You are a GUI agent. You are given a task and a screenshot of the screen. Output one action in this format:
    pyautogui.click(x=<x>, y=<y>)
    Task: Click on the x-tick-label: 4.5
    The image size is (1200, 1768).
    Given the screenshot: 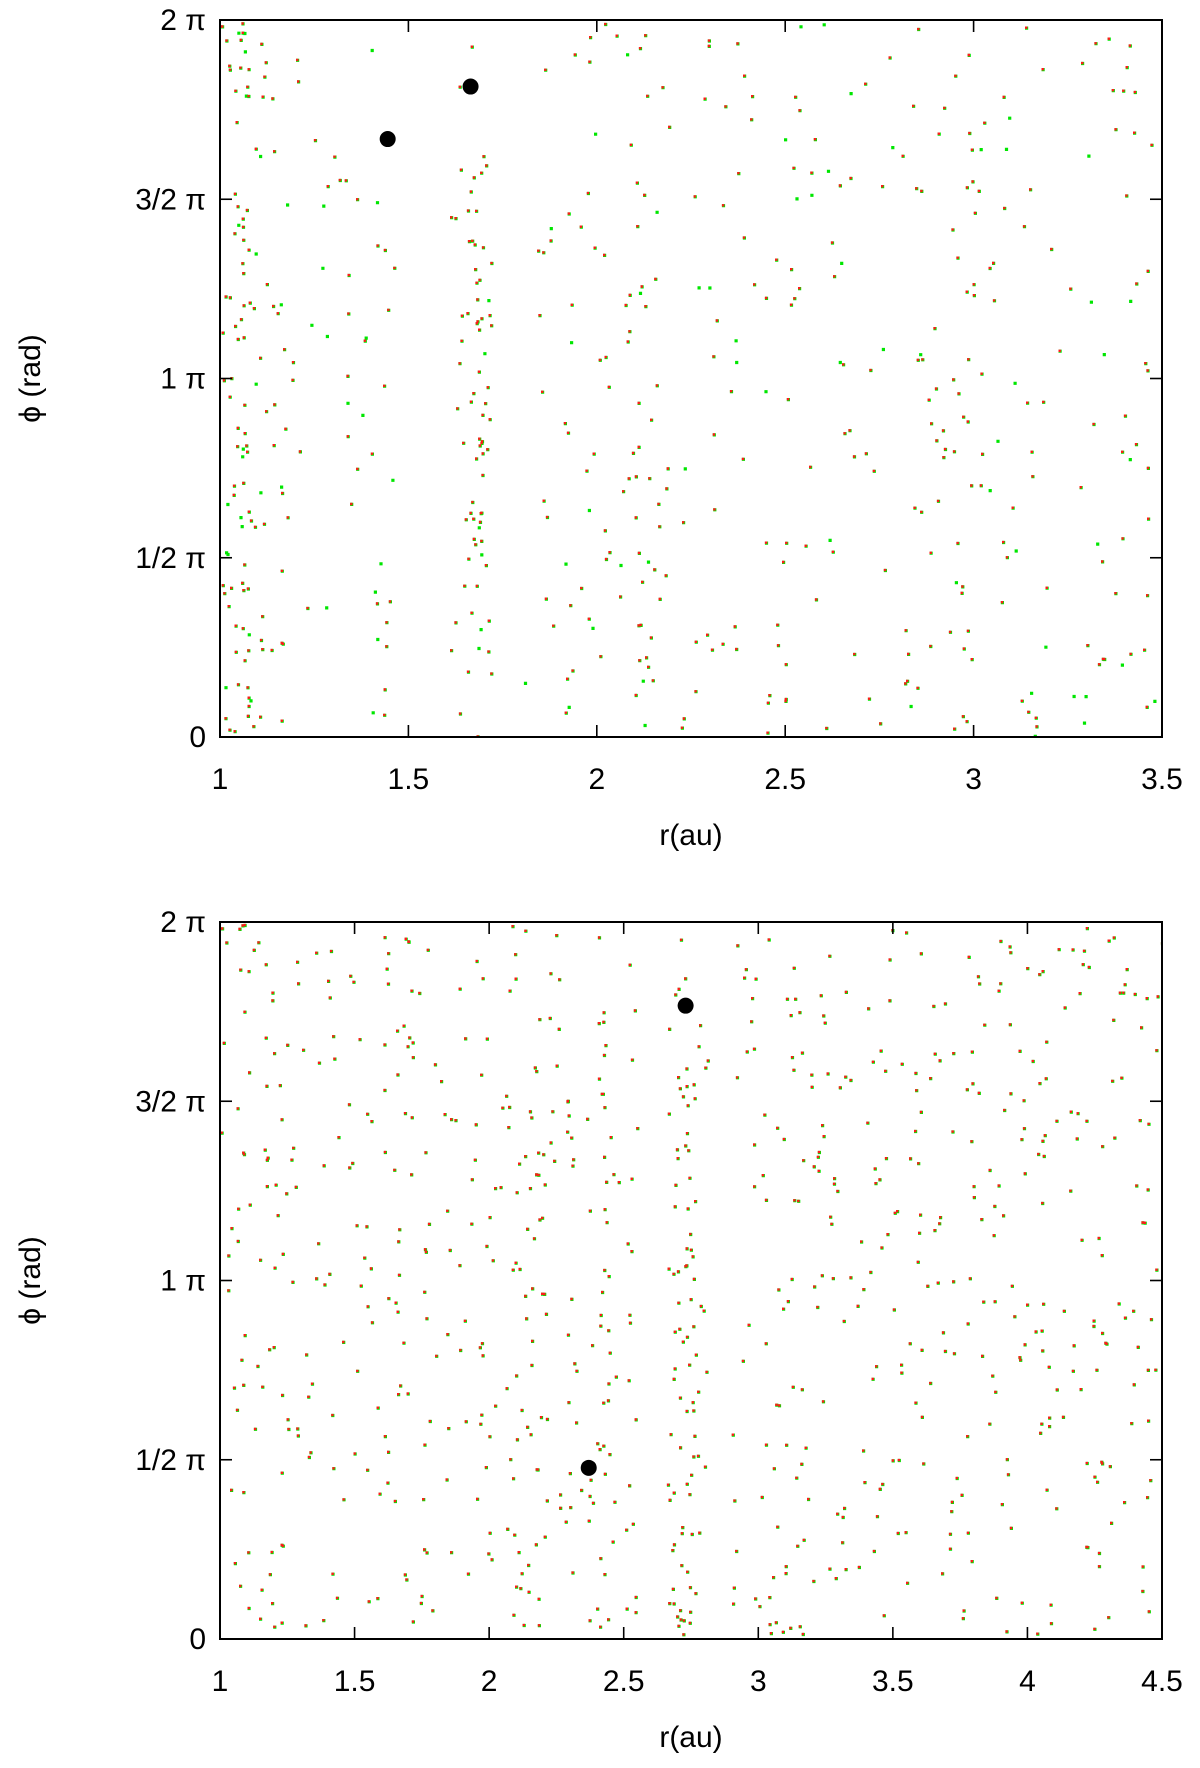 What is the action you would take?
    pyautogui.click(x=1162, y=1681)
    